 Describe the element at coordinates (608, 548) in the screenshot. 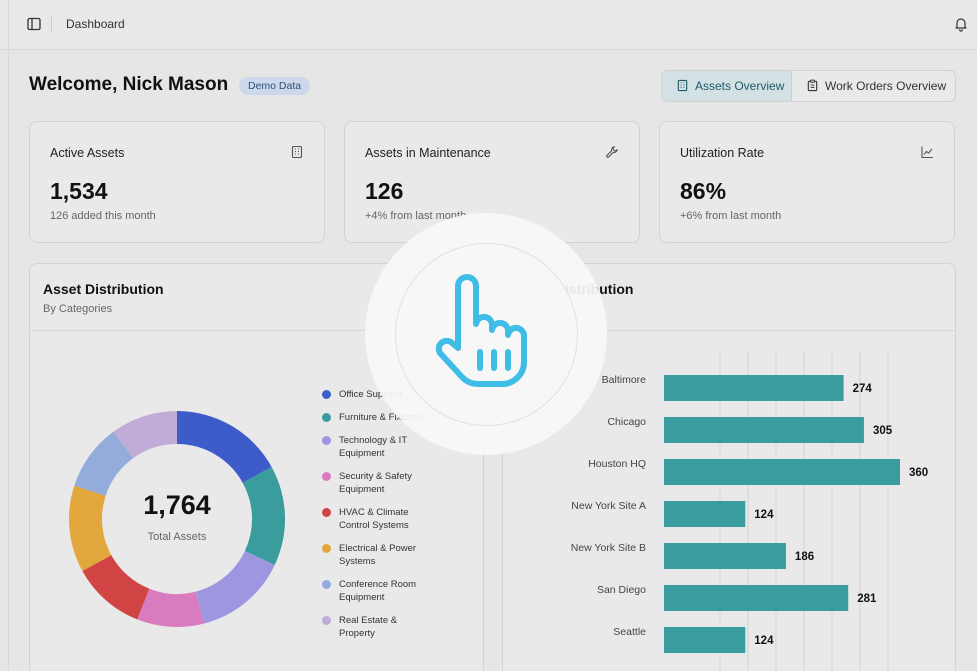

I see `bar-category-label: New York Site B` at that location.